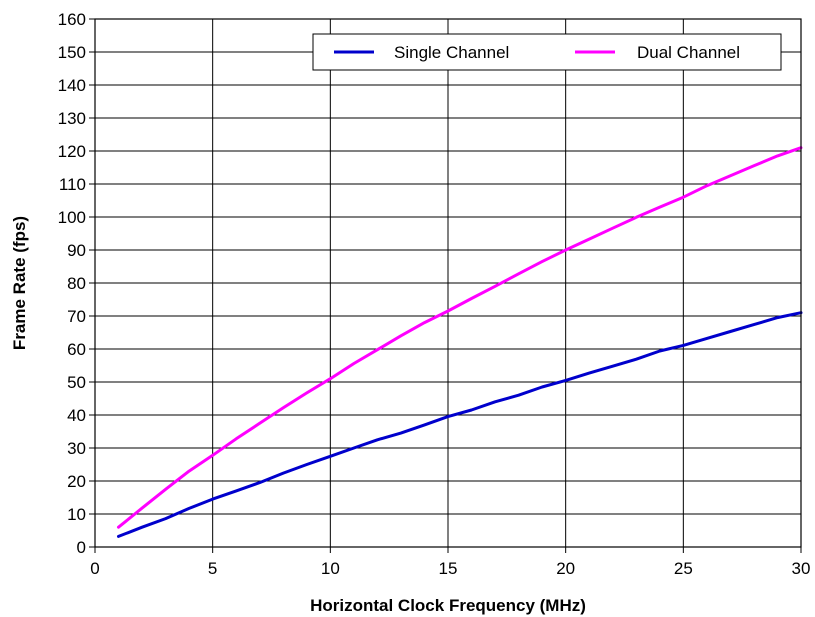 Image resolution: width=815 pixels, height=617 pixels. Describe the element at coordinates (76, 514) in the screenshot. I see `y-tick-label: 10` at that location.